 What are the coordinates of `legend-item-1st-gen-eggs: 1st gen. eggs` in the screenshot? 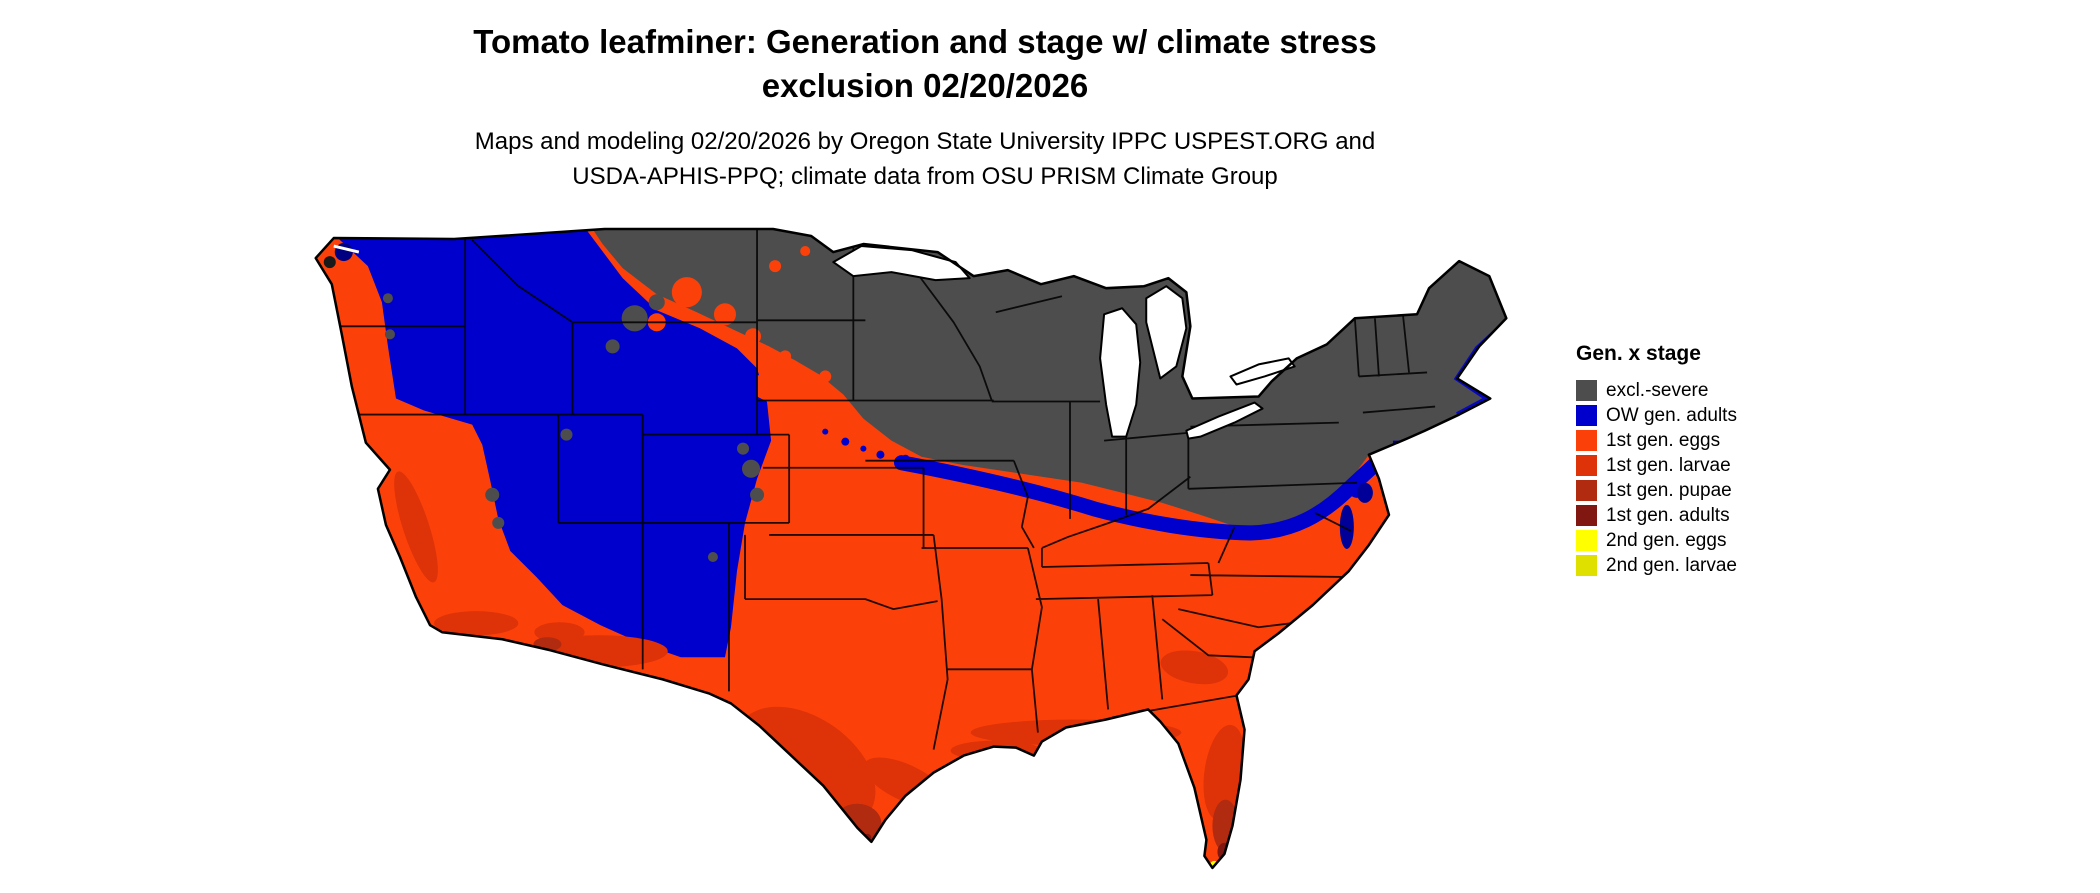 It's located at (1726, 440).